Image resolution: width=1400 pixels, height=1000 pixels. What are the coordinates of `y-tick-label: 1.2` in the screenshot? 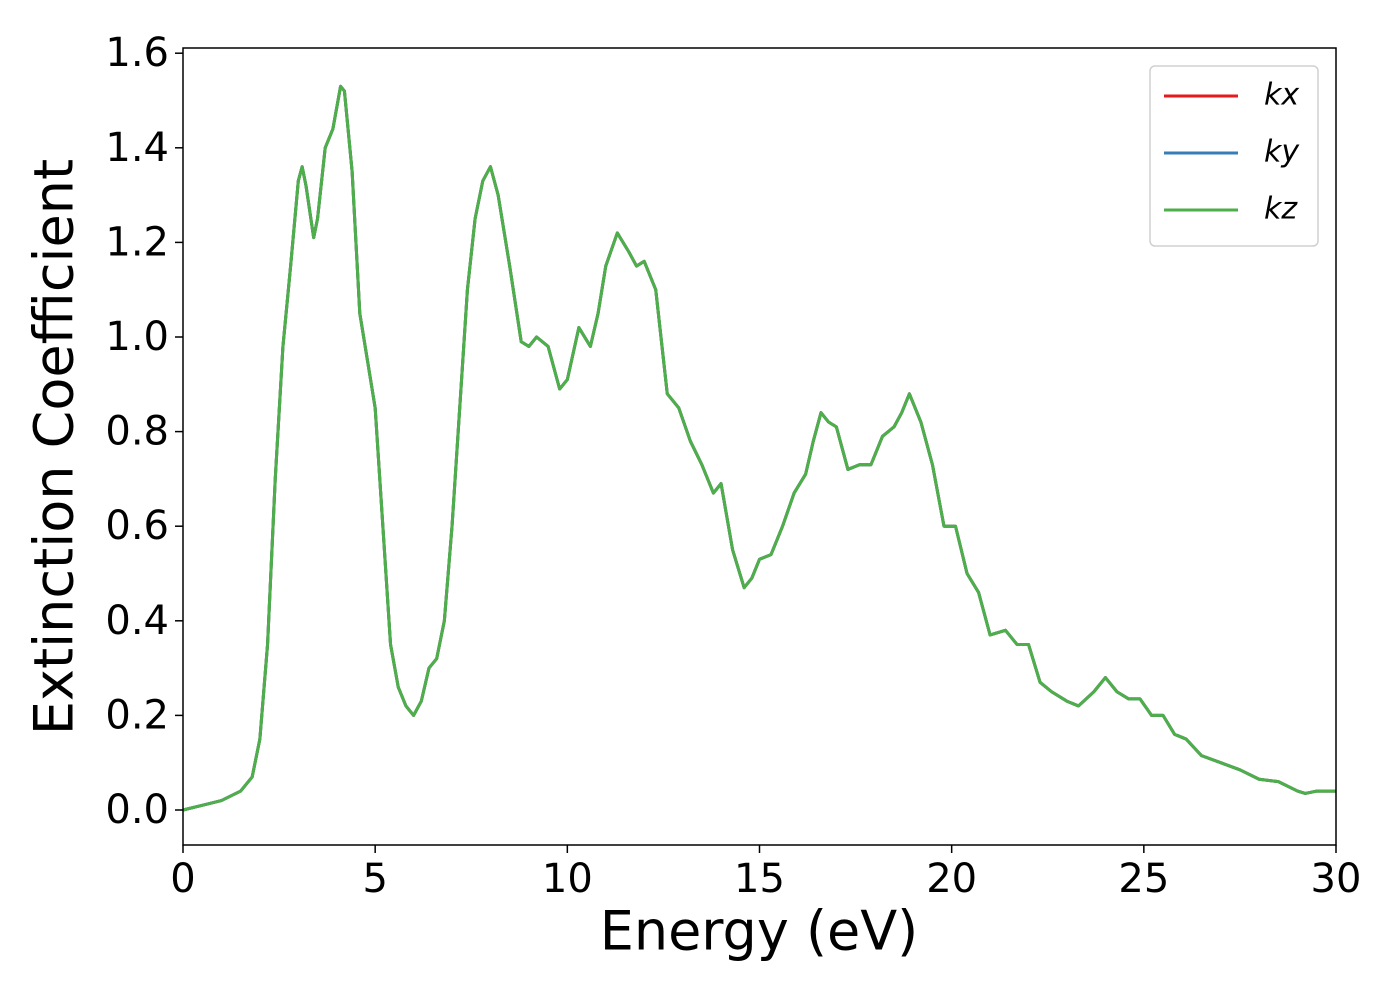 It's located at (137, 242).